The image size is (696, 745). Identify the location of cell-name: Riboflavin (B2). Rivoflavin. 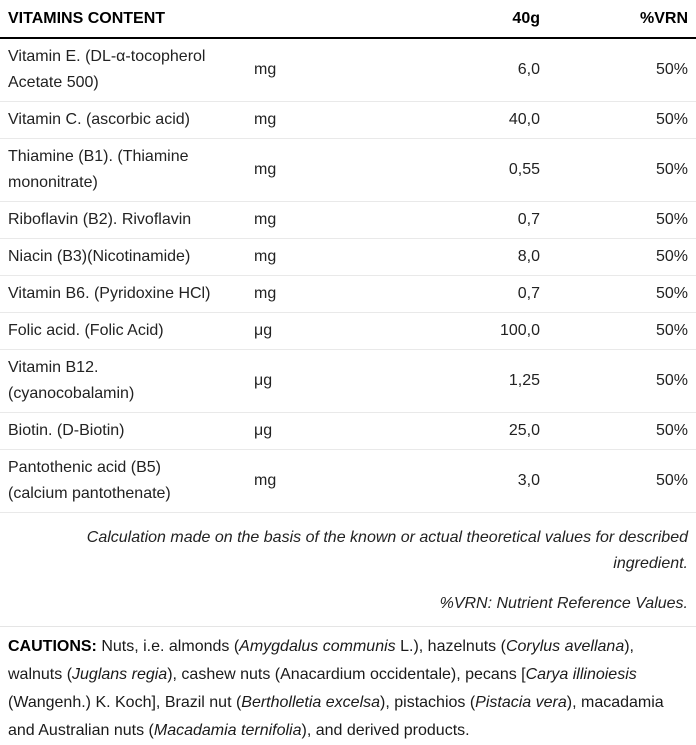
(112, 220).